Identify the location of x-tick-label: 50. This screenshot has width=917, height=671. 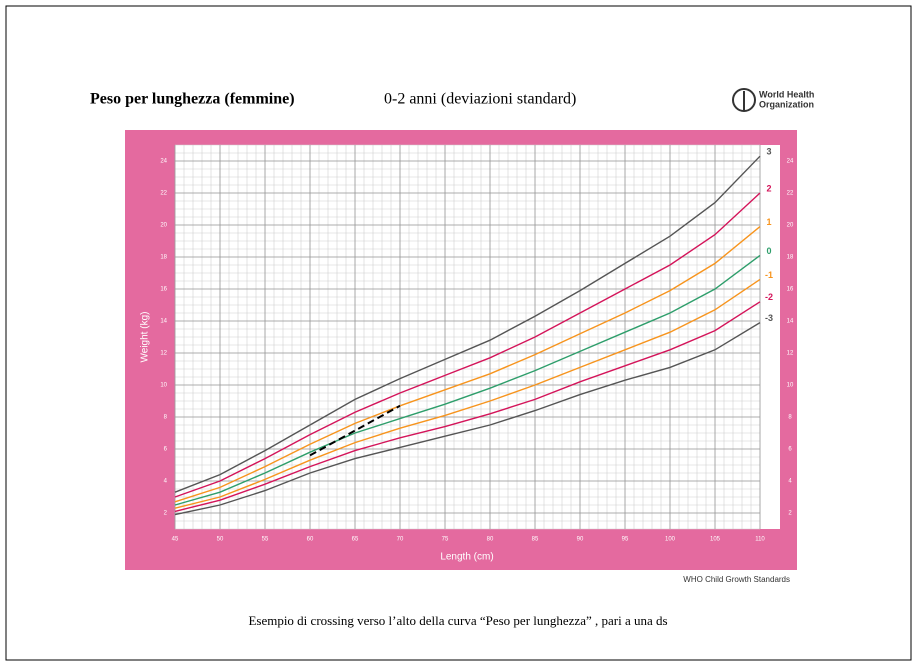
(220, 540).